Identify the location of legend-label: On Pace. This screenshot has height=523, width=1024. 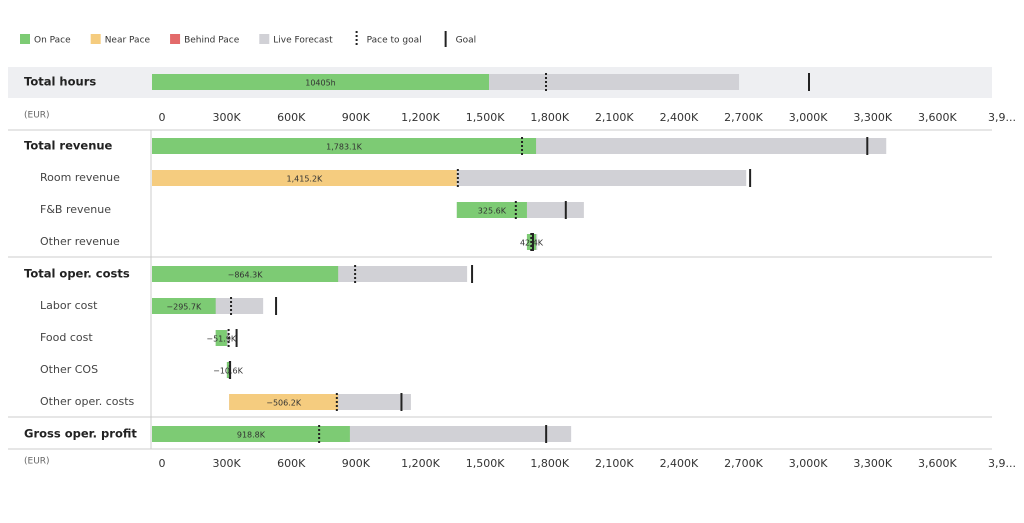
(52, 41).